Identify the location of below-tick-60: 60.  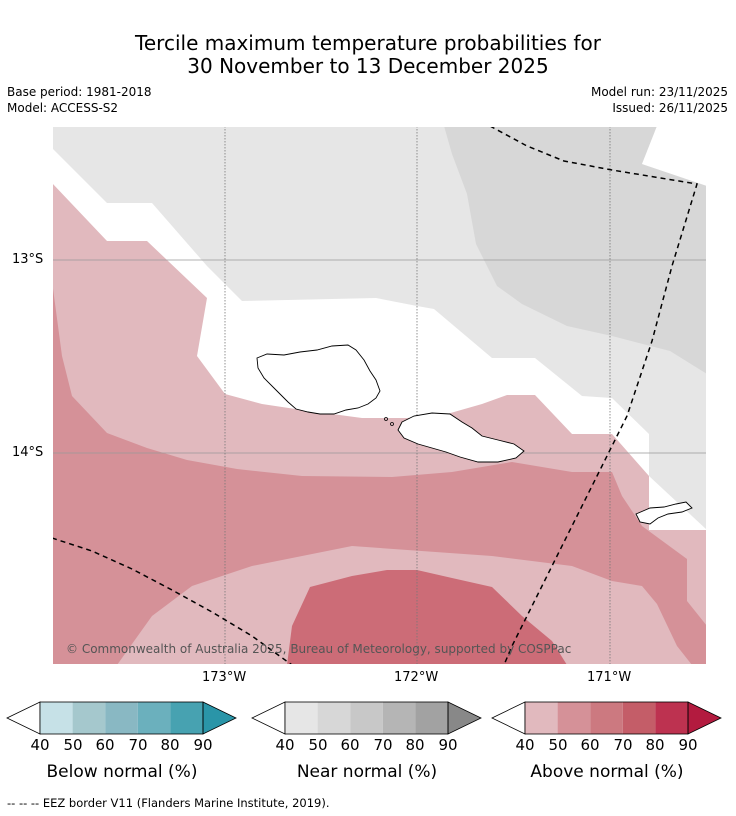
(105, 745).